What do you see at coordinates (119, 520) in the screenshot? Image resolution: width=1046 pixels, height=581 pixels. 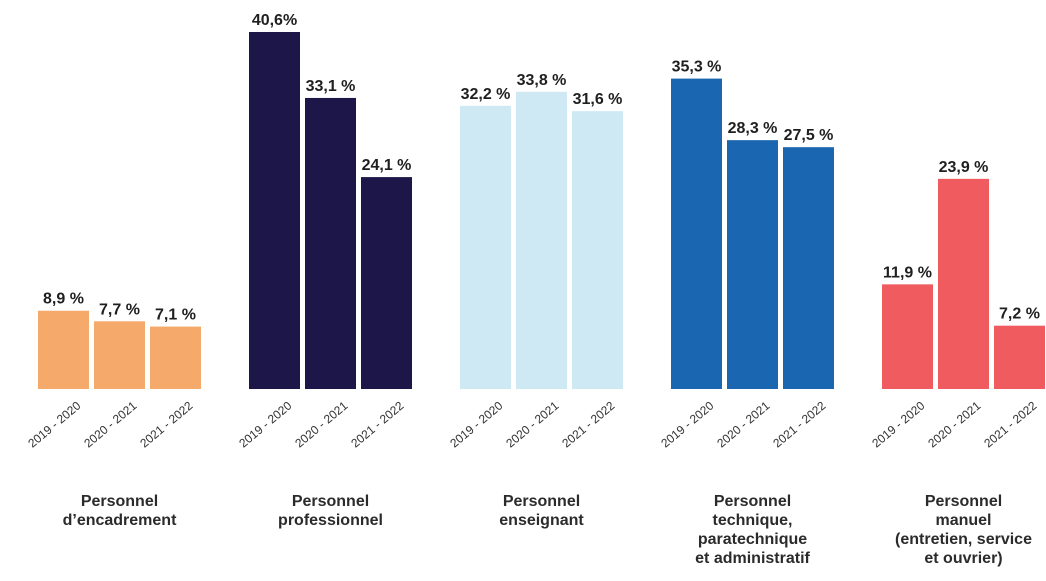 I see `group-label-line: d’encadrement` at bounding box center [119, 520].